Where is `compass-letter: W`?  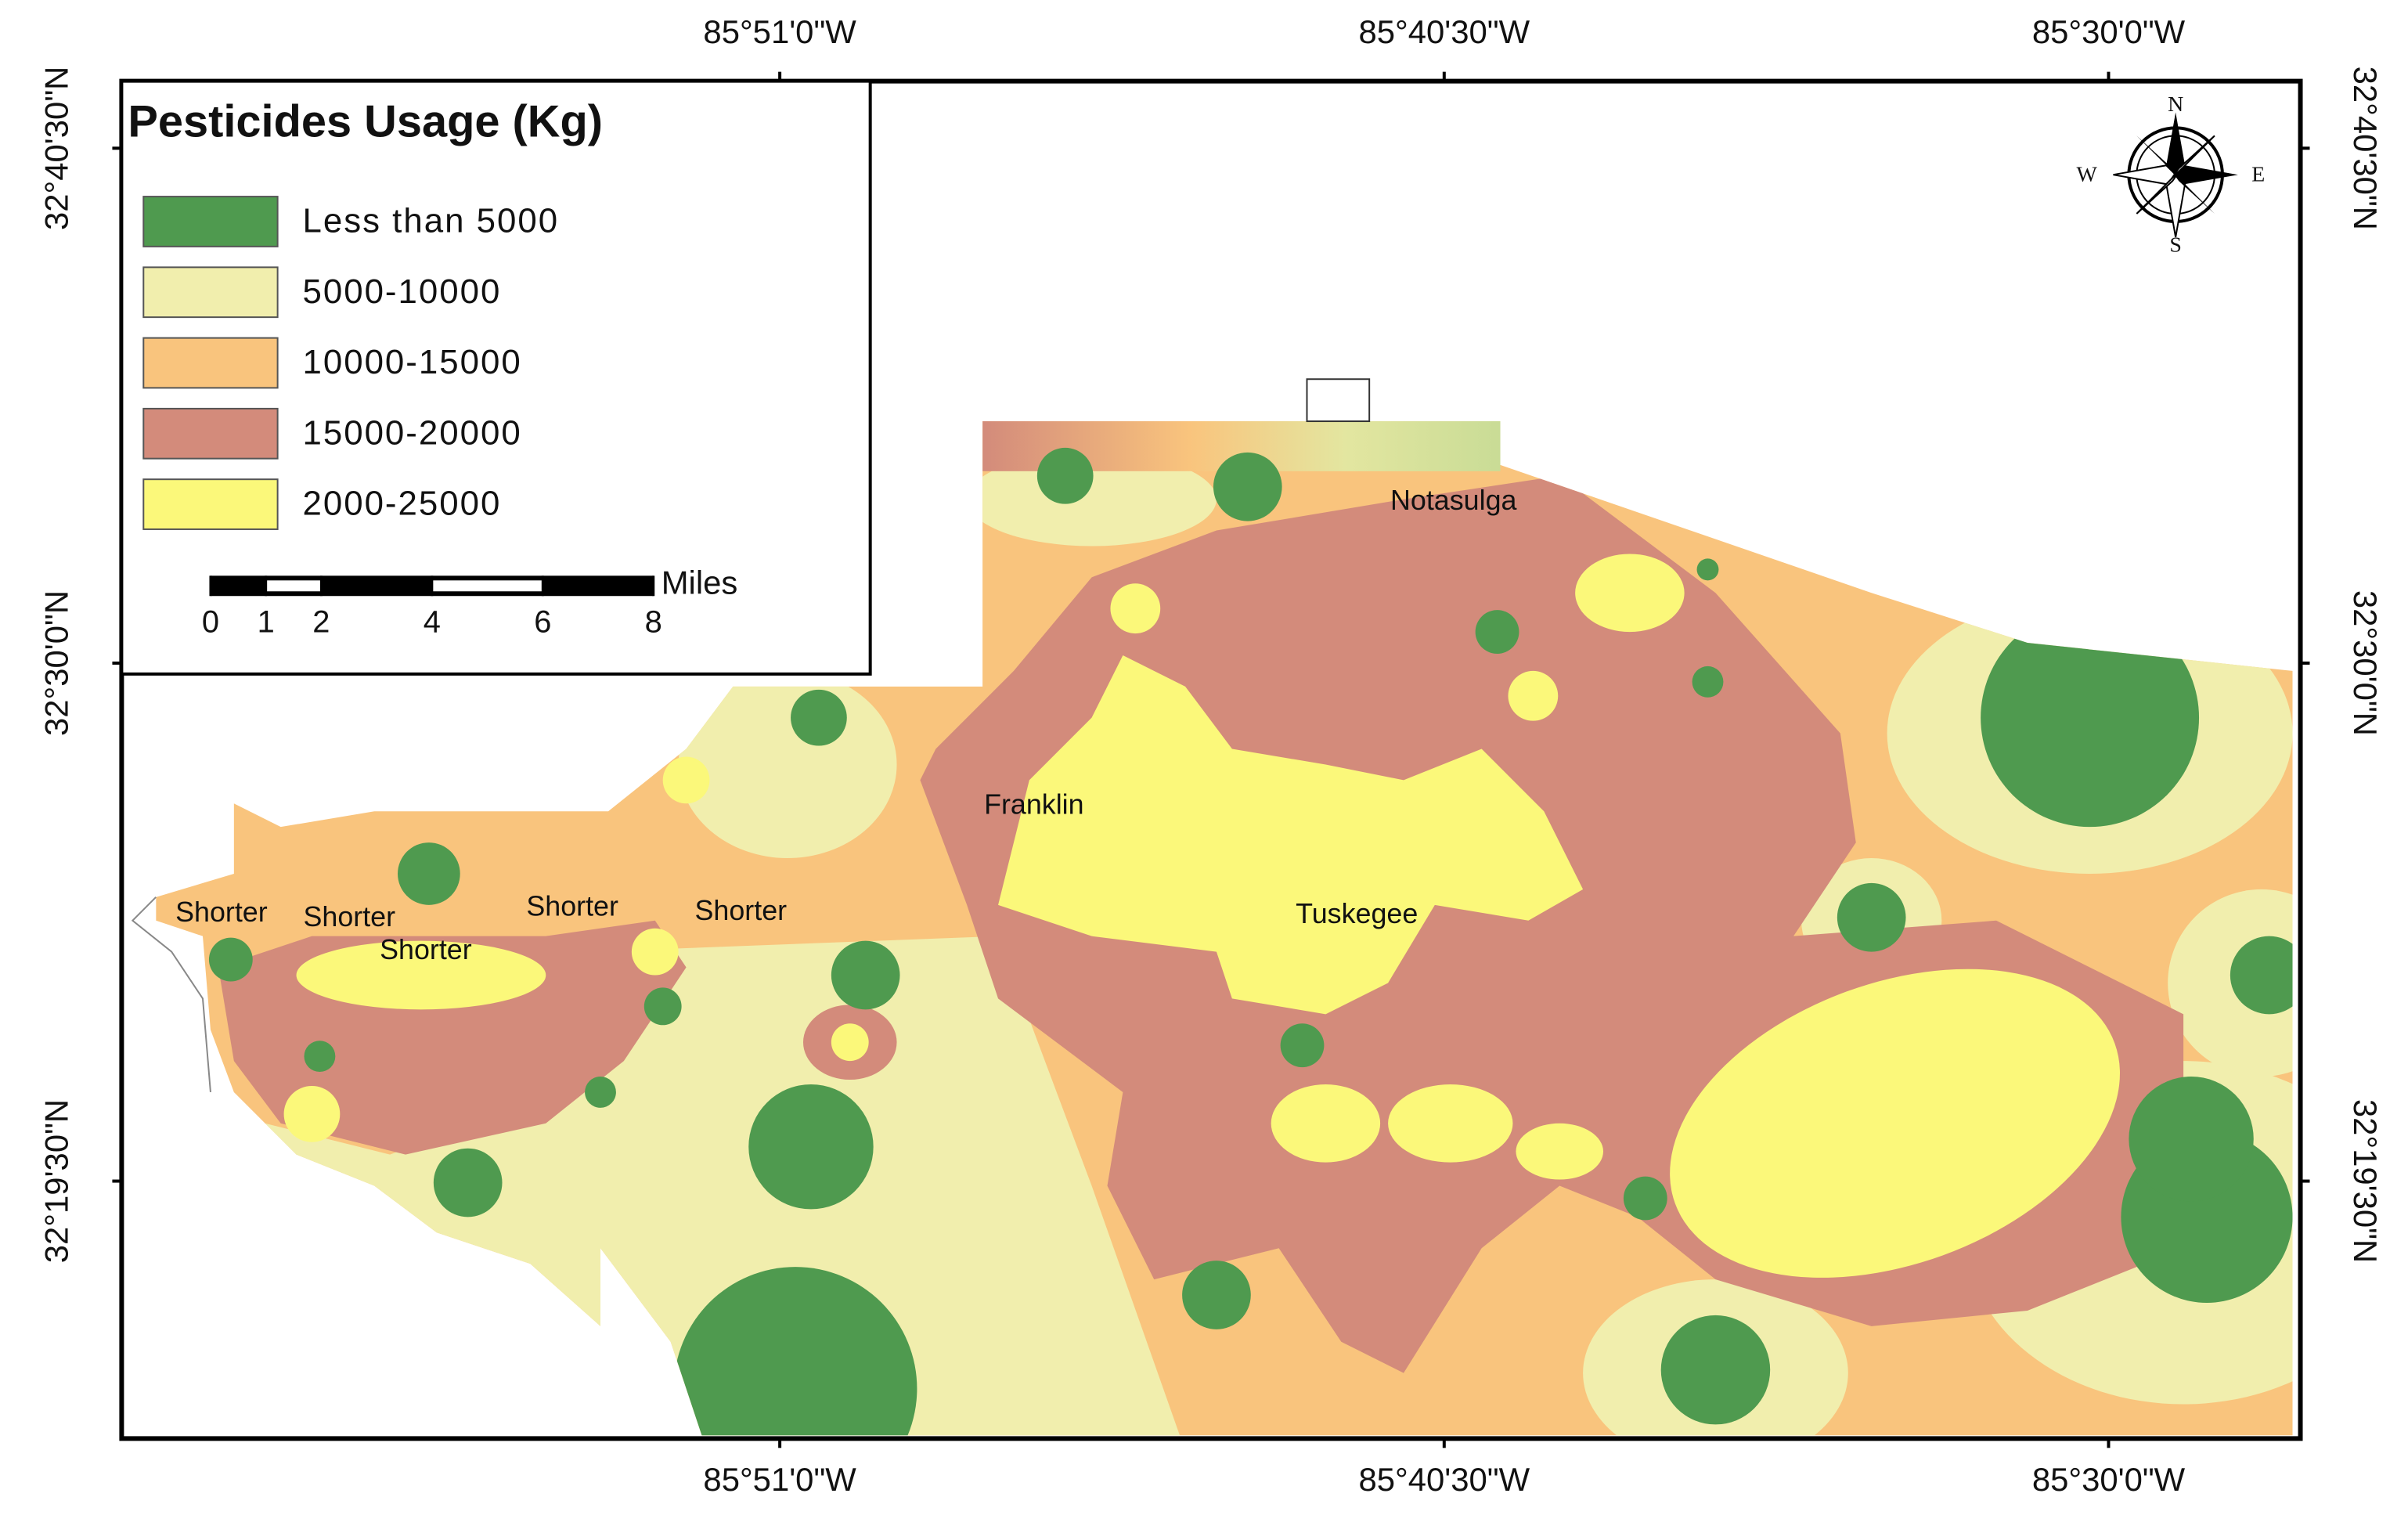 compass-letter: W is located at coordinates (2086, 175).